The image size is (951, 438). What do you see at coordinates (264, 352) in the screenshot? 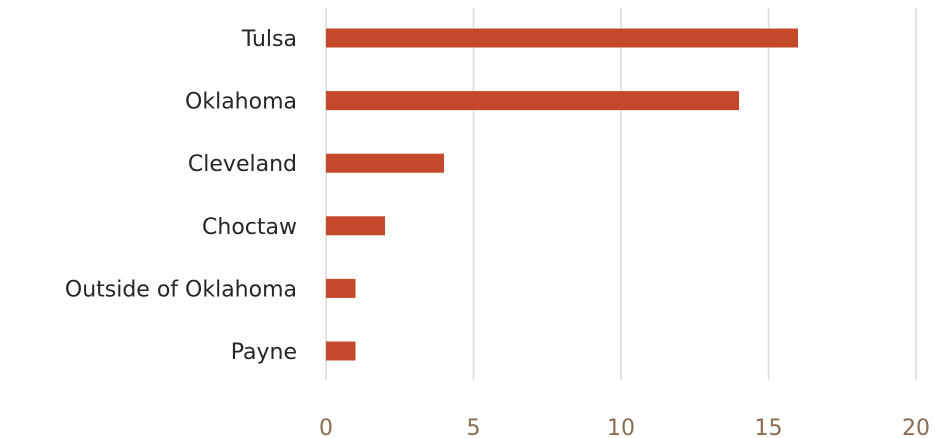
I see `category-label: Payne` at bounding box center [264, 352].